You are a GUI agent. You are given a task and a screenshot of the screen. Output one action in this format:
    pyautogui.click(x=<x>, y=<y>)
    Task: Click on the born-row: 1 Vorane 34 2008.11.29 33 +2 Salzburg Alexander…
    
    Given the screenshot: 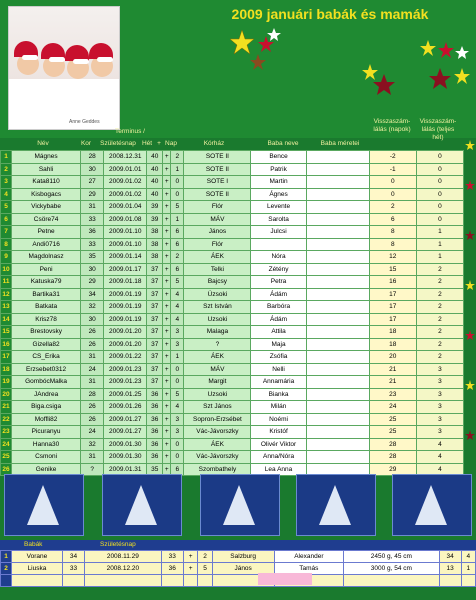 What is the action you would take?
    pyautogui.click(x=238, y=556)
    